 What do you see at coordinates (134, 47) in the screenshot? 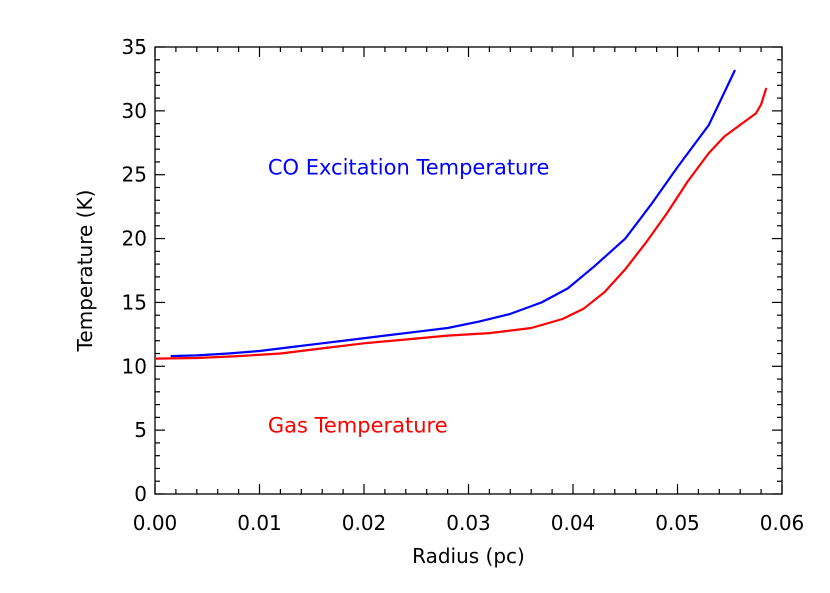
I see `y-tick-label: 35` at bounding box center [134, 47].